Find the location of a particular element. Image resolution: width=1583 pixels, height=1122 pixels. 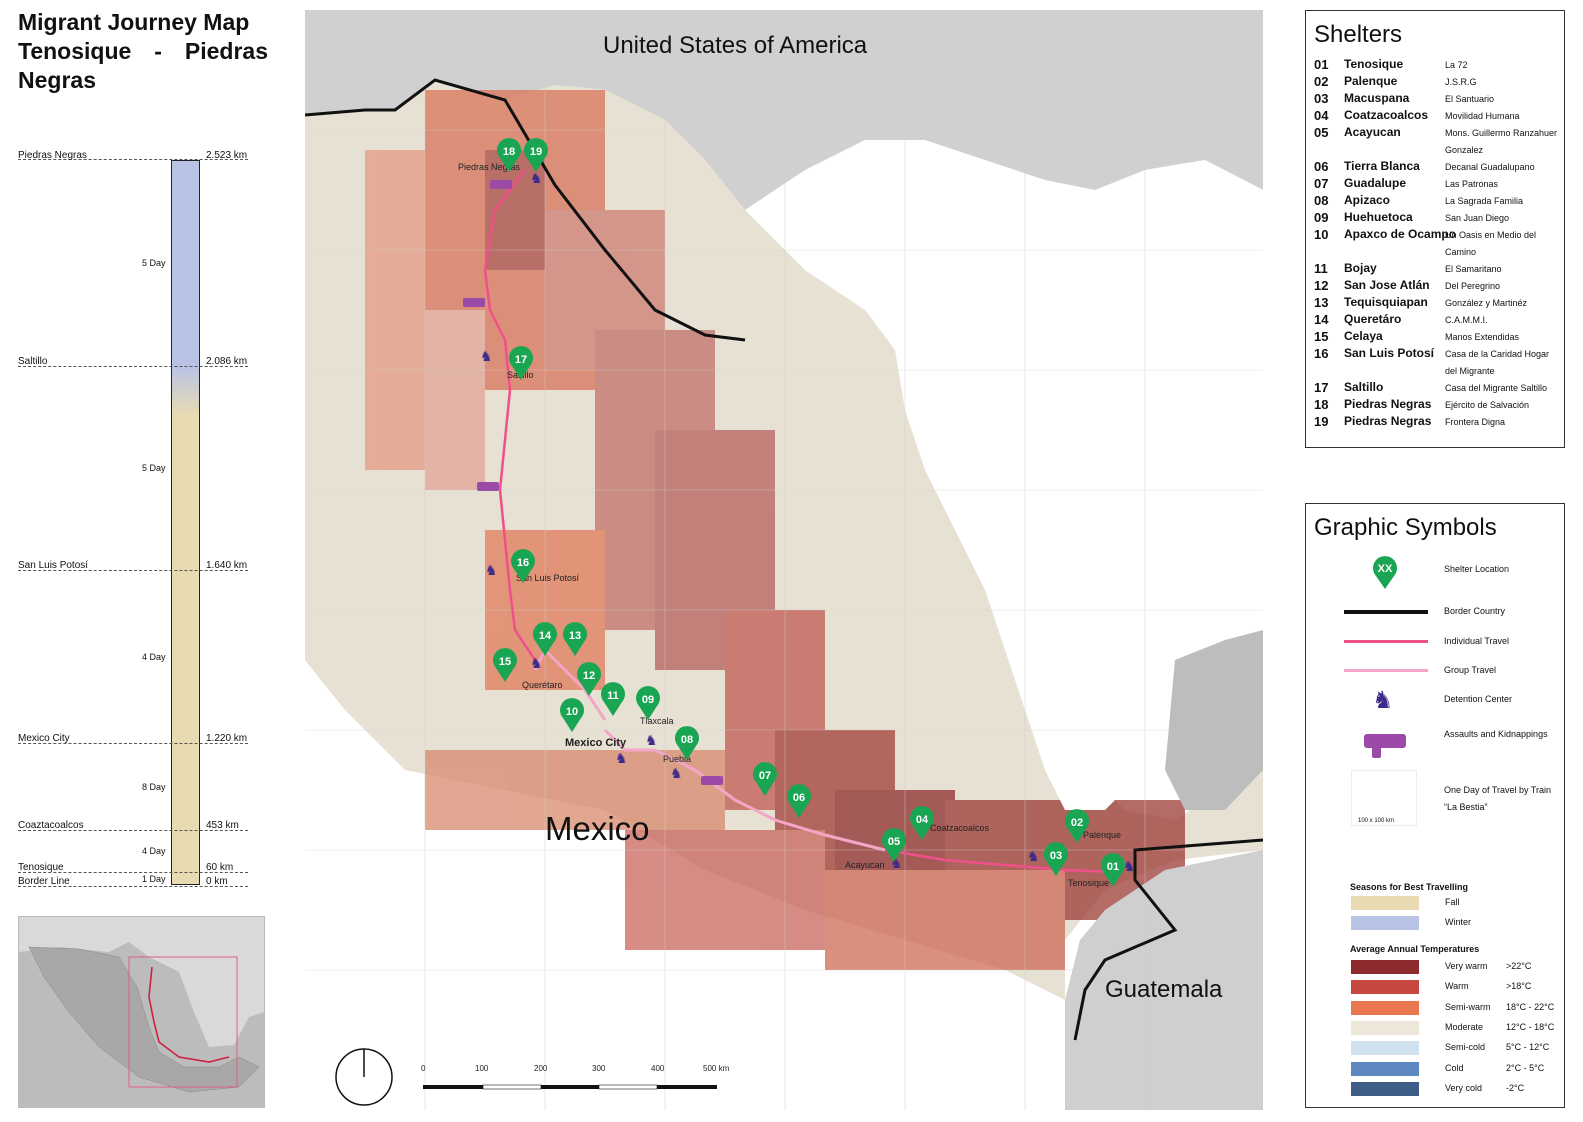

individual-travel-route is located at coordinates (1000, 861).